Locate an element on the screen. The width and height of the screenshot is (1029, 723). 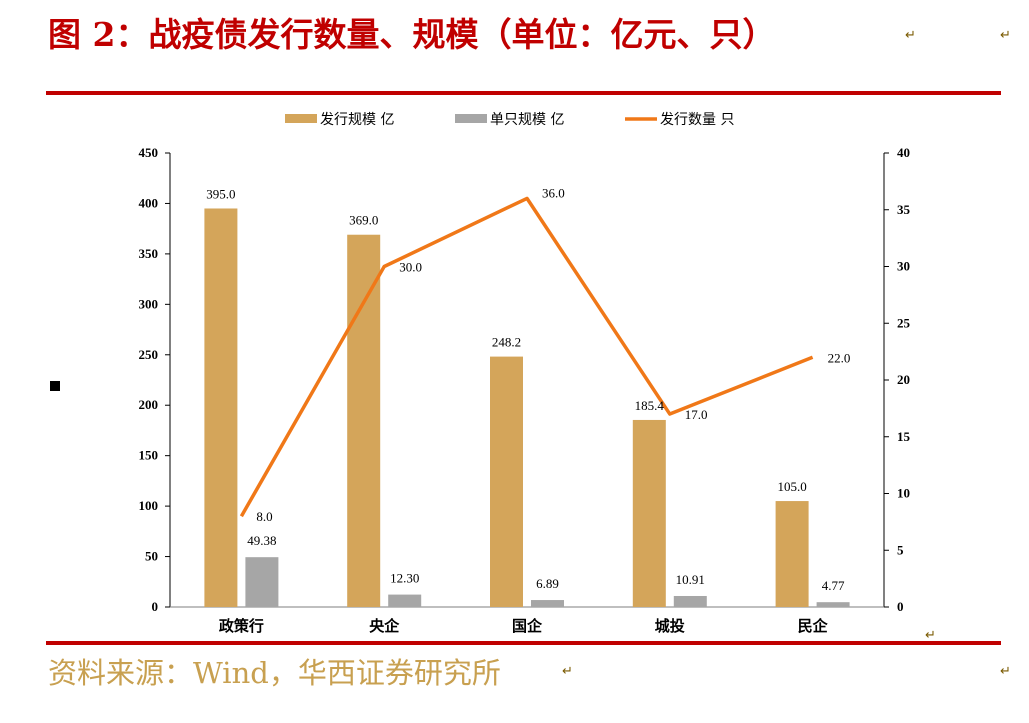
source-note: 资料来源：Wind，华西证券研究所 is located at coordinates (274, 673).